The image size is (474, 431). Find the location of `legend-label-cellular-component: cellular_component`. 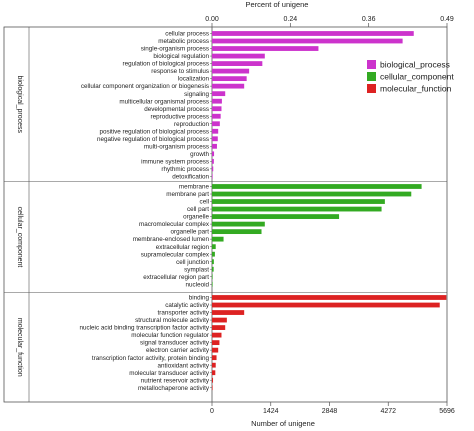

legend-label-cellular-component: cellular_component is located at coordinates (417, 77).